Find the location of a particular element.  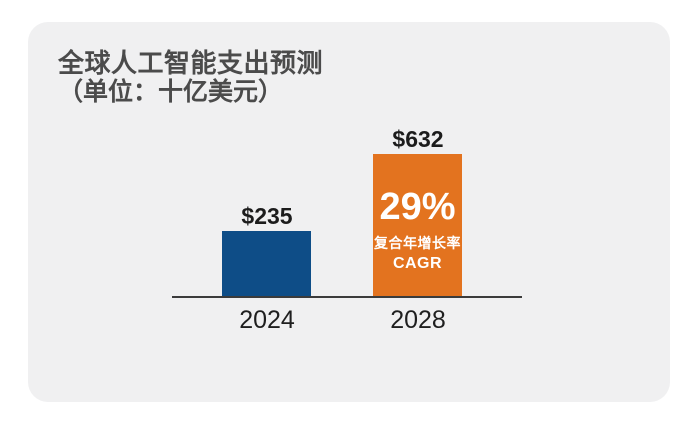

cagr-label-zh: 复合年增长率 is located at coordinates (417, 242).